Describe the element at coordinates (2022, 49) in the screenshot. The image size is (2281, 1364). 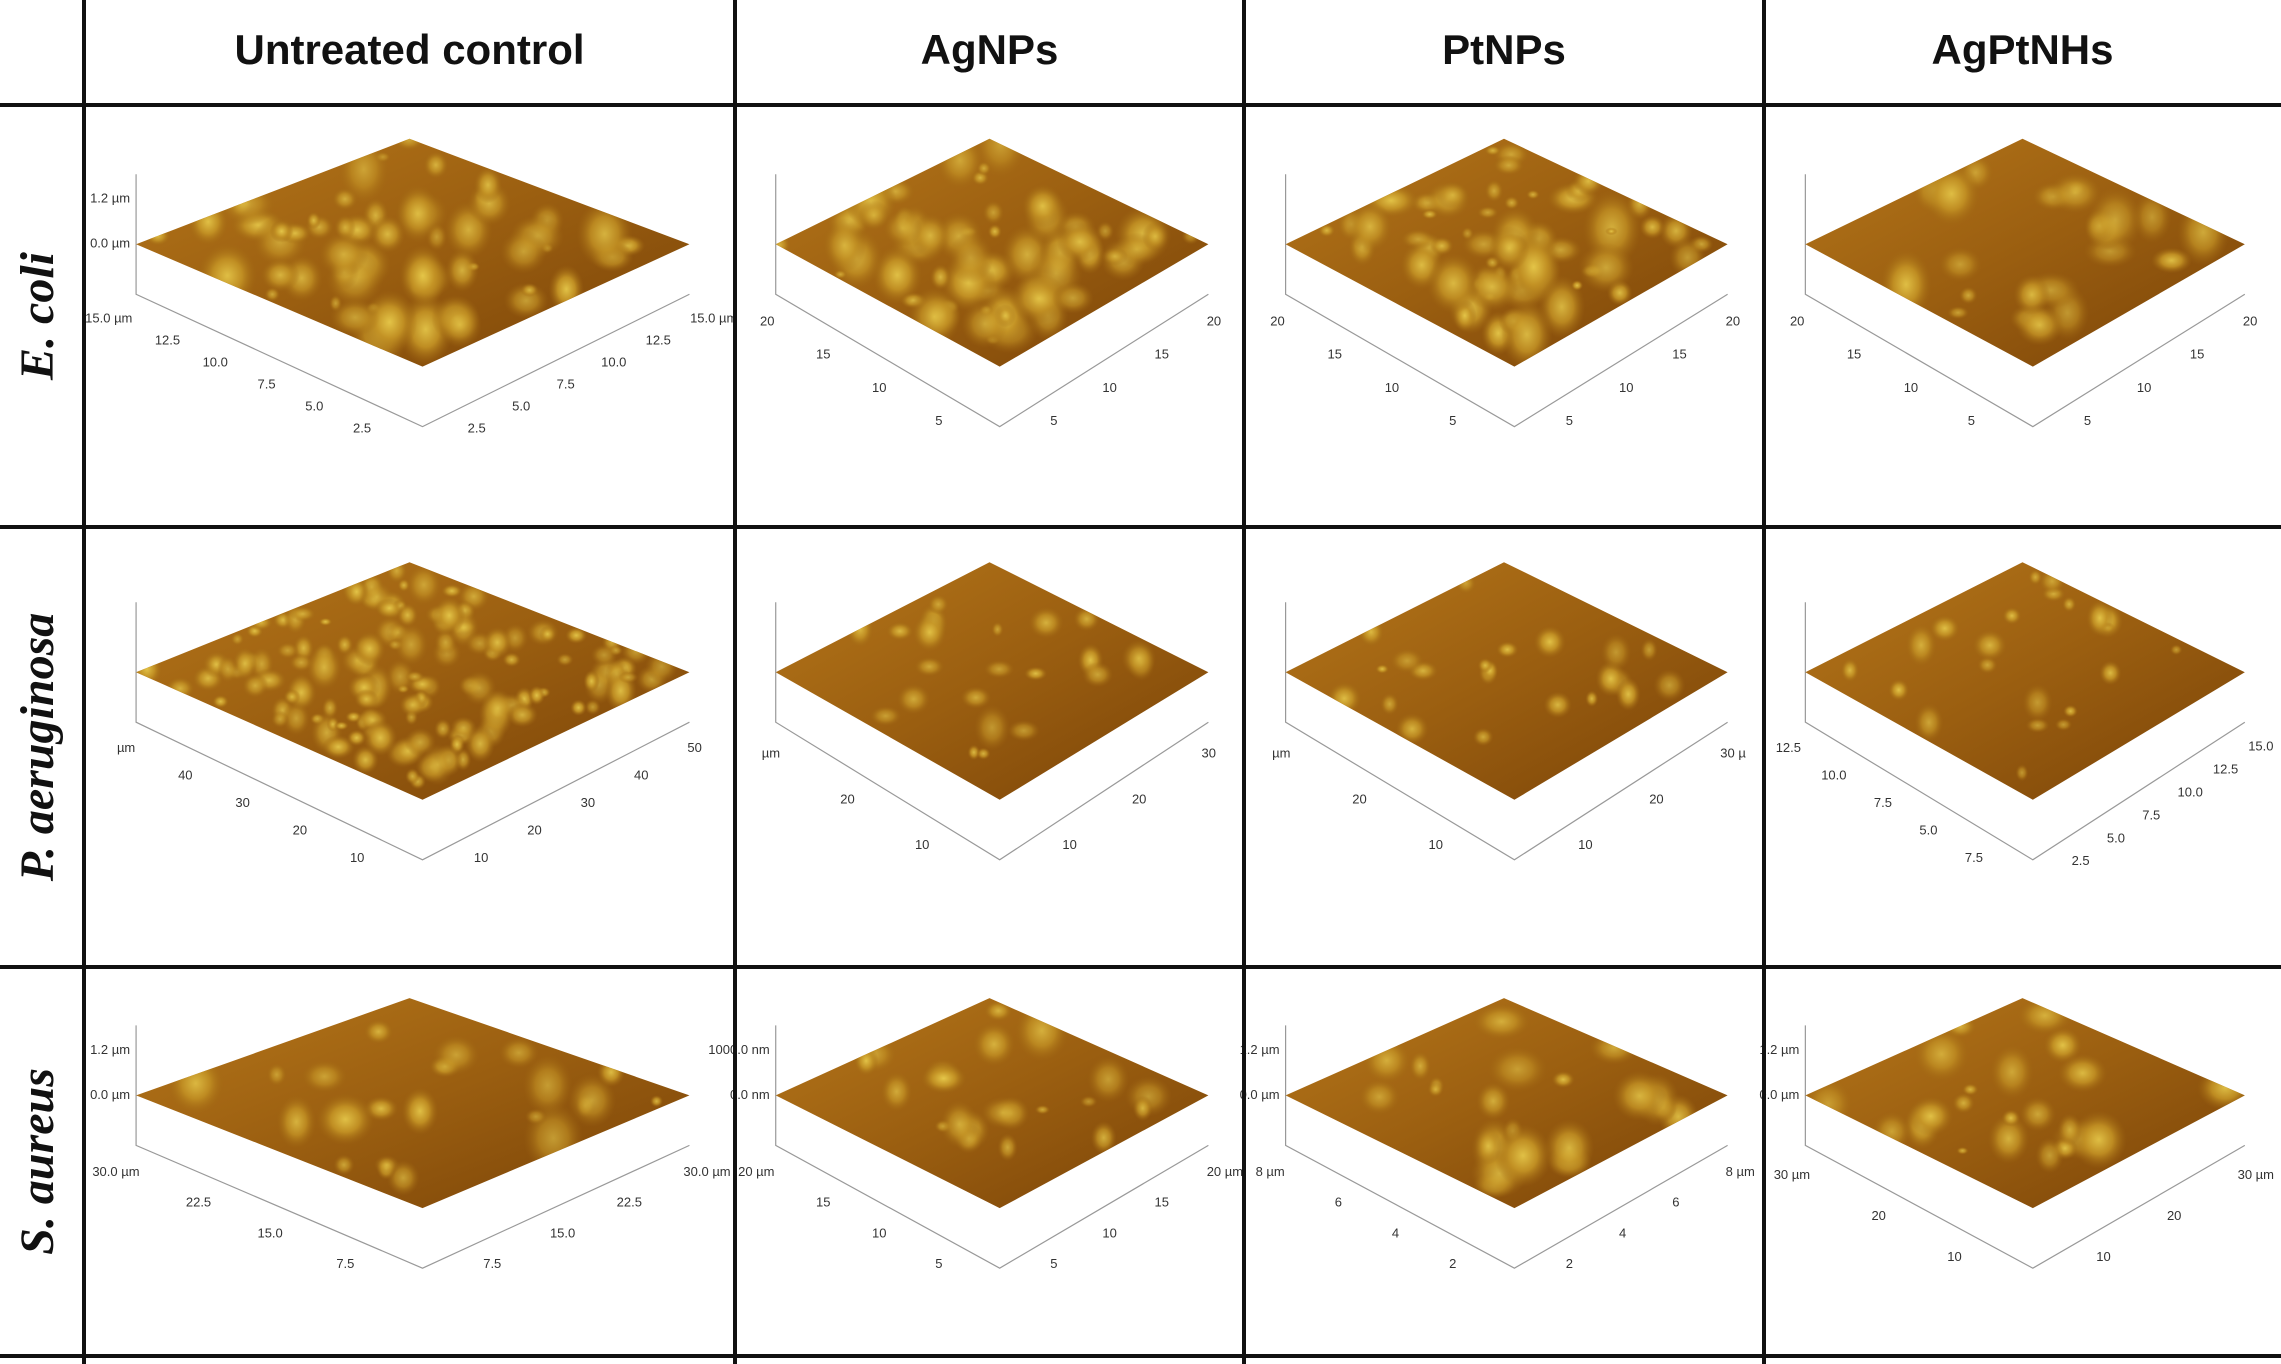
I see `column-title: AgPtNHs` at that location.